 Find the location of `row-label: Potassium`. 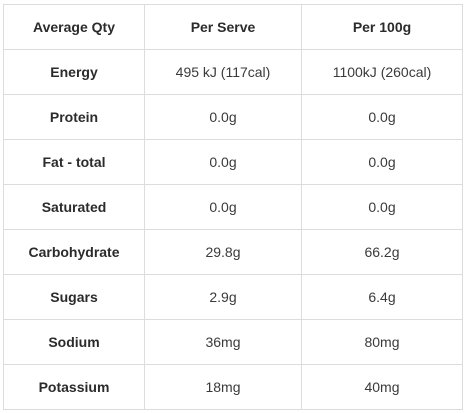

row-label: Potassium is located at coordinates (74, 387).